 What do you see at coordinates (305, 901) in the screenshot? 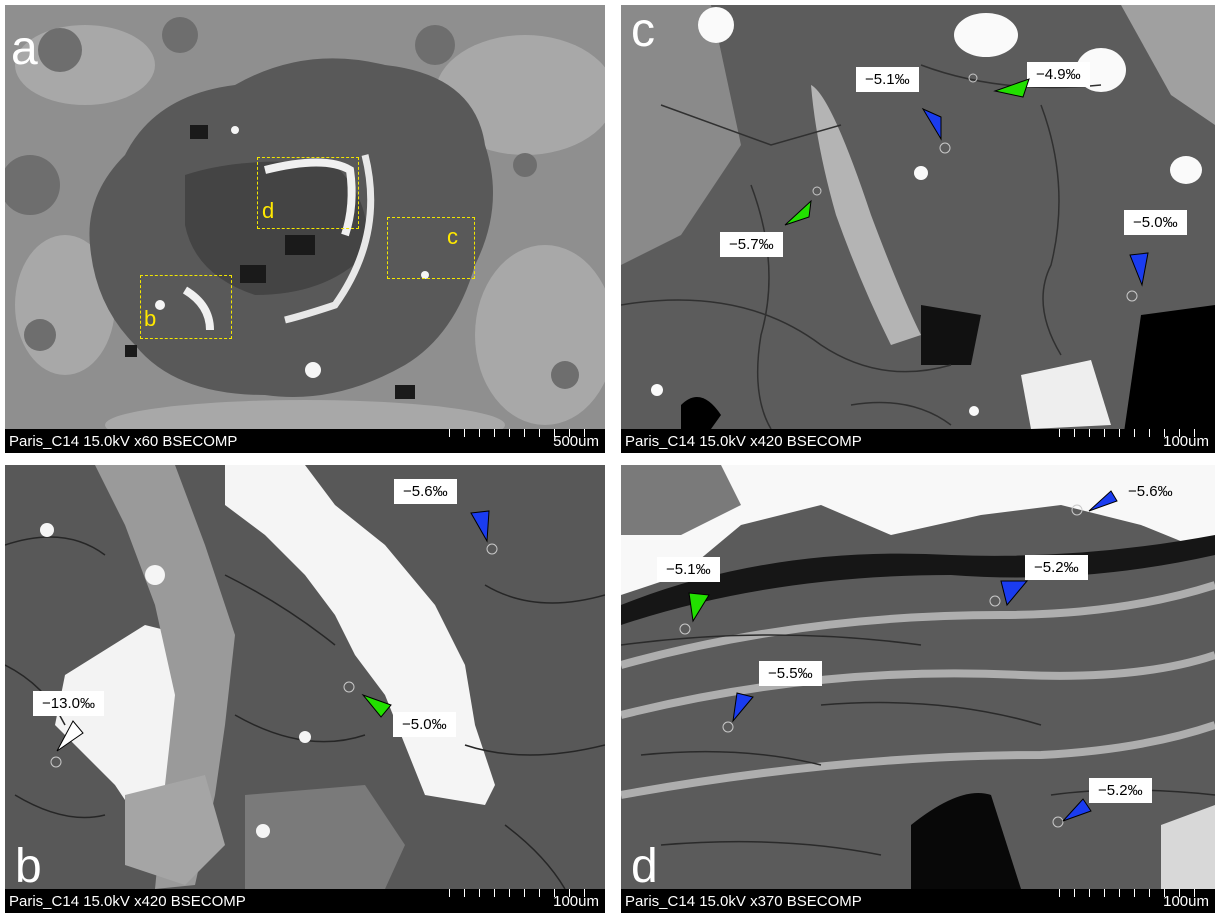
I see `panel-b-footer: Paris_C14 15.0kV x420 BSECOMP 100um` at bounding box center [305, 901].